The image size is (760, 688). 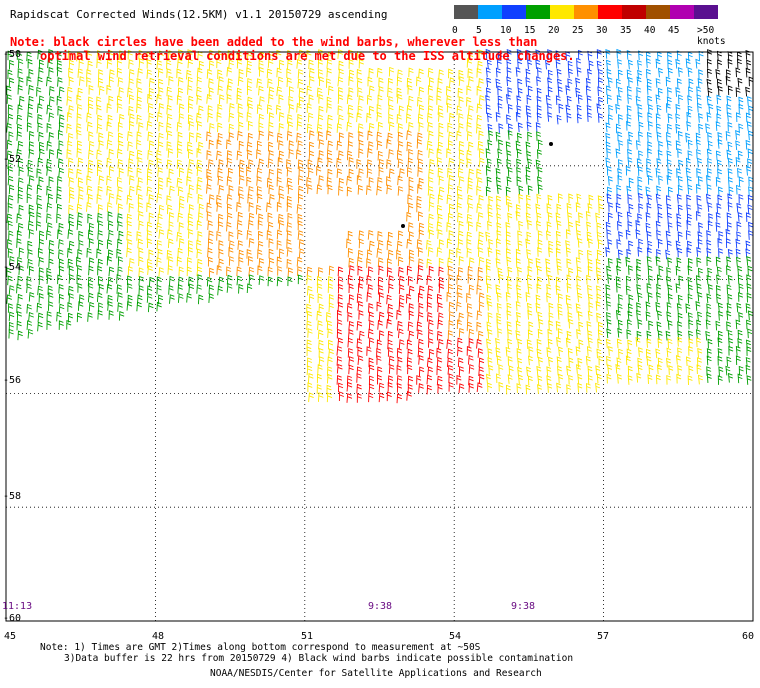 I want to click on legend-label: 5, so click(x=479, y=30).